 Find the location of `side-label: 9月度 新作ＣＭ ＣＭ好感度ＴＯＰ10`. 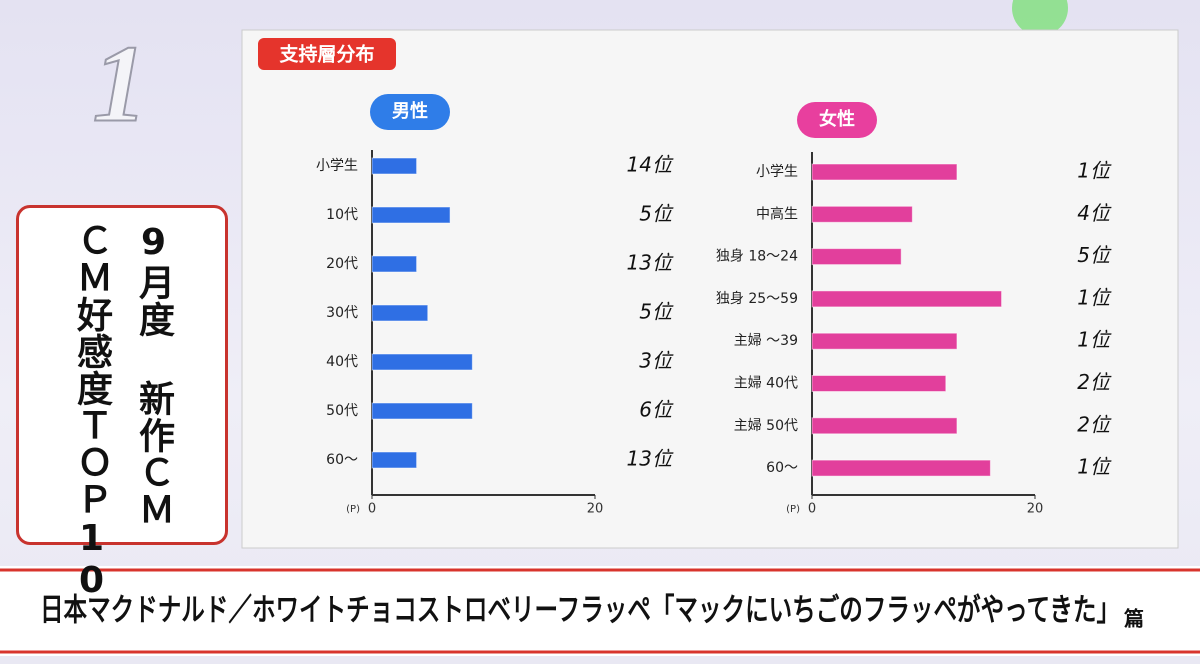

side-label: 9月度 新作ＣＭ ＣＭ好感度ＴＯＰ10 is located at coordinates (122, 412).